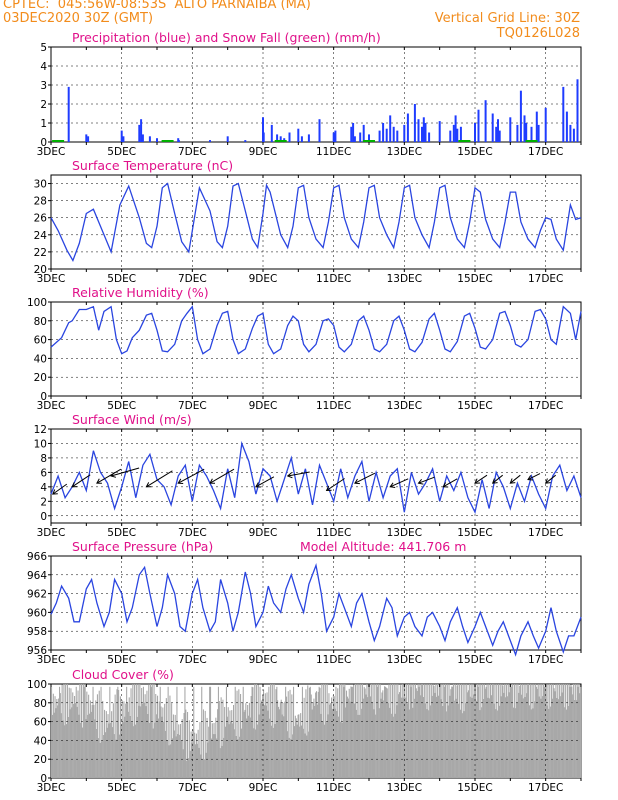 The image size is (618, 800). Describe the element at coordinates (263, 406) in the screenshot. I see `x-tick-label: 9DEC` at that location.